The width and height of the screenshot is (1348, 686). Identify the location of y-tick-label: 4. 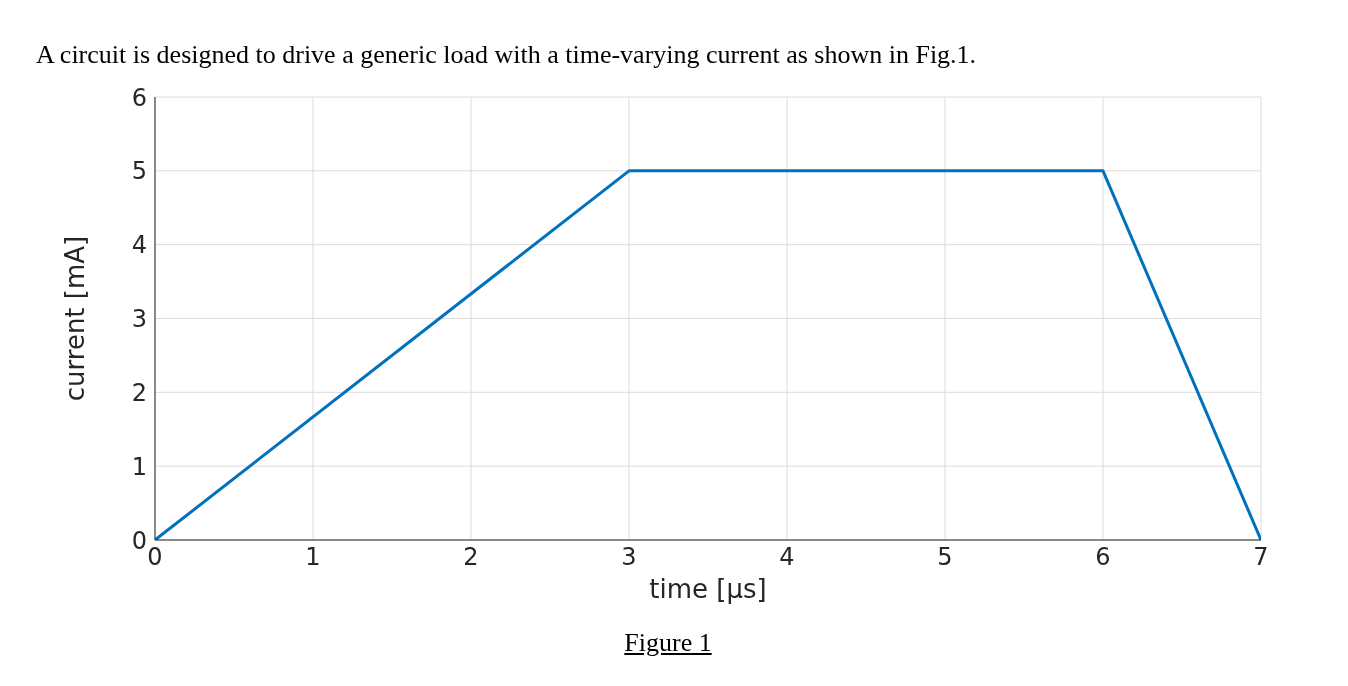
(139, 245).